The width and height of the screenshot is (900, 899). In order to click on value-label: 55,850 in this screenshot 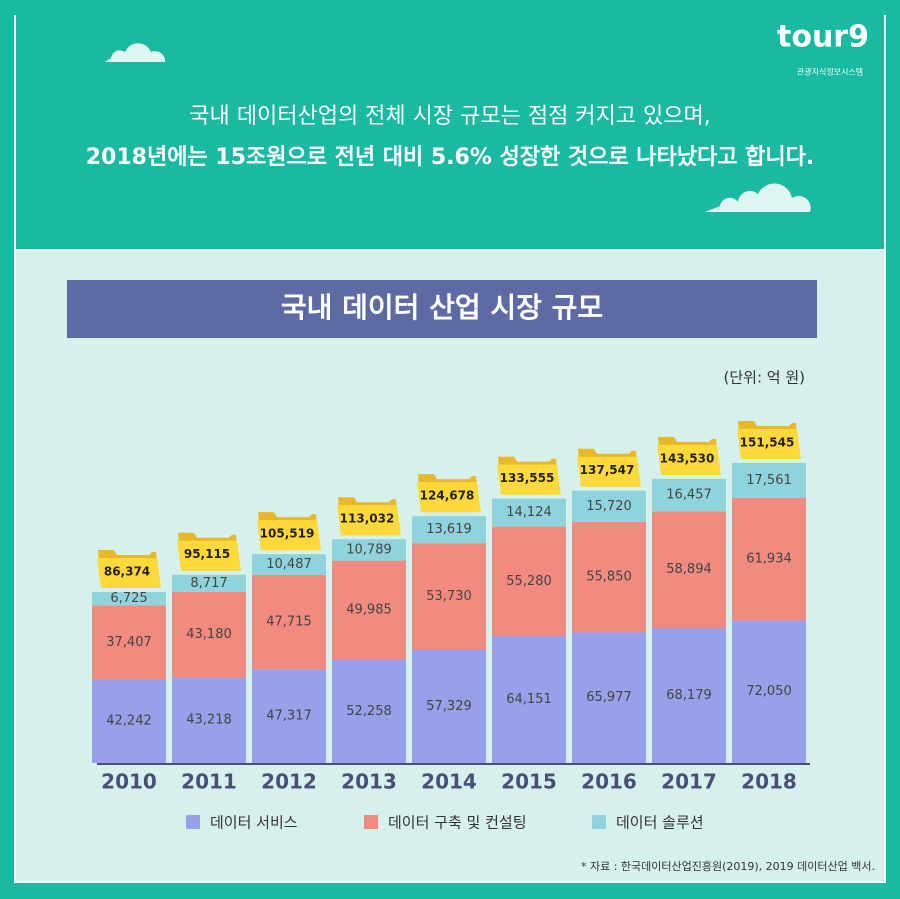, I will do `click(609, 577)`.